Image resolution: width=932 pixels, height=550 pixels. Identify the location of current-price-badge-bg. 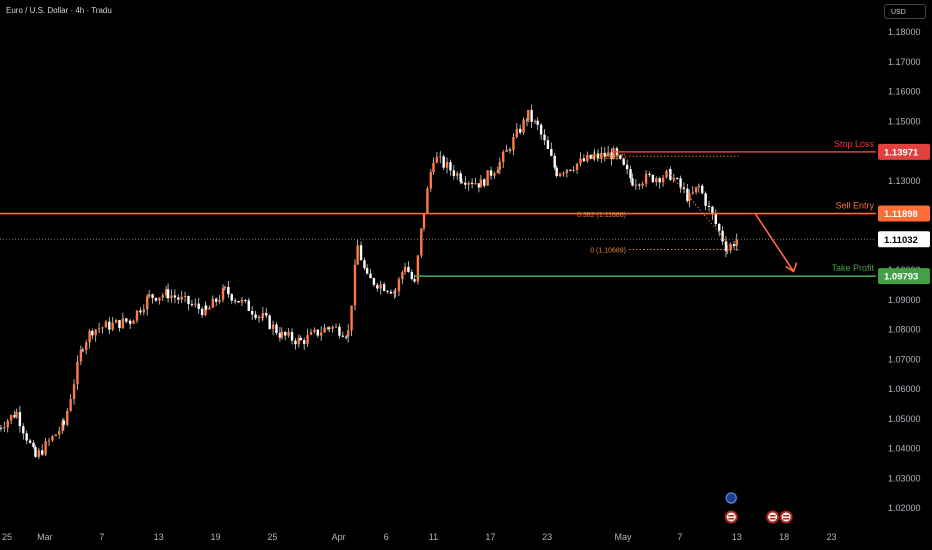
(904, 239).